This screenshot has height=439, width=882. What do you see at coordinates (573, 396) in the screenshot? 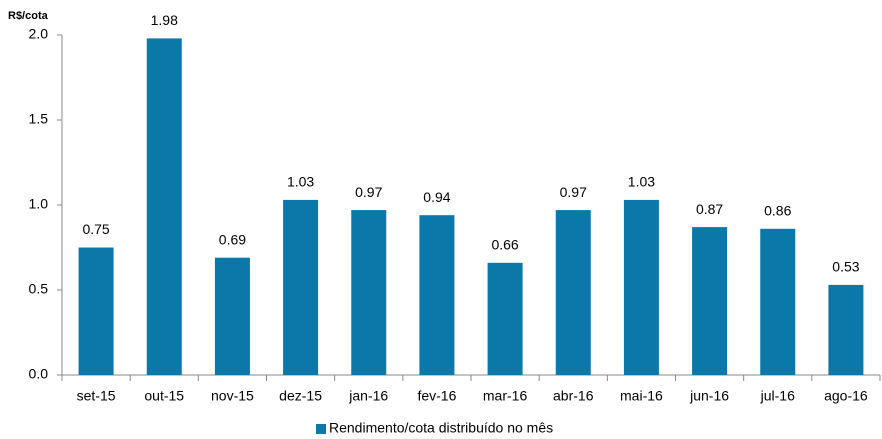
I see `x-tick-label: abr-16` at bounding box center [573, 396].